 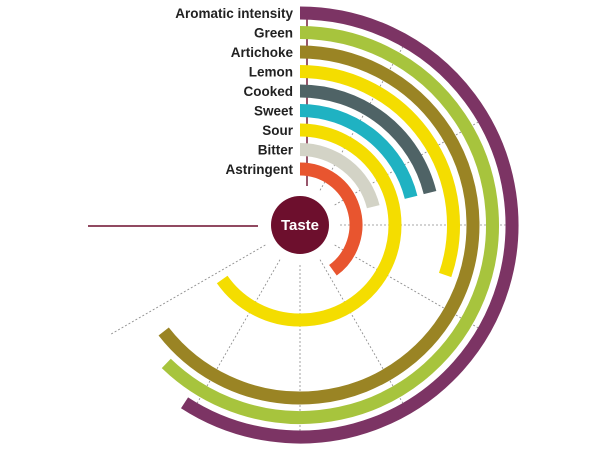 I want to click on ring-arc-sour, so click(x=309, y=225).